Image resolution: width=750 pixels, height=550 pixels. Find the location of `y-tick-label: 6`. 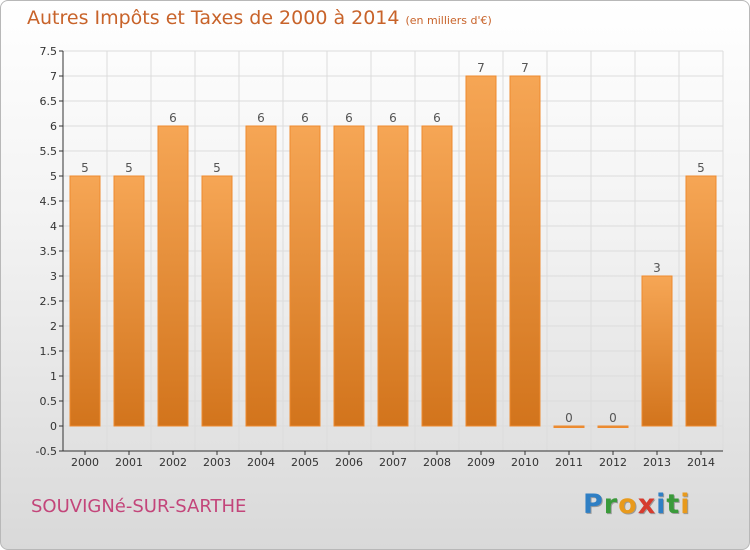

y-tick-label: 6 is located at coordinates (53, 126).